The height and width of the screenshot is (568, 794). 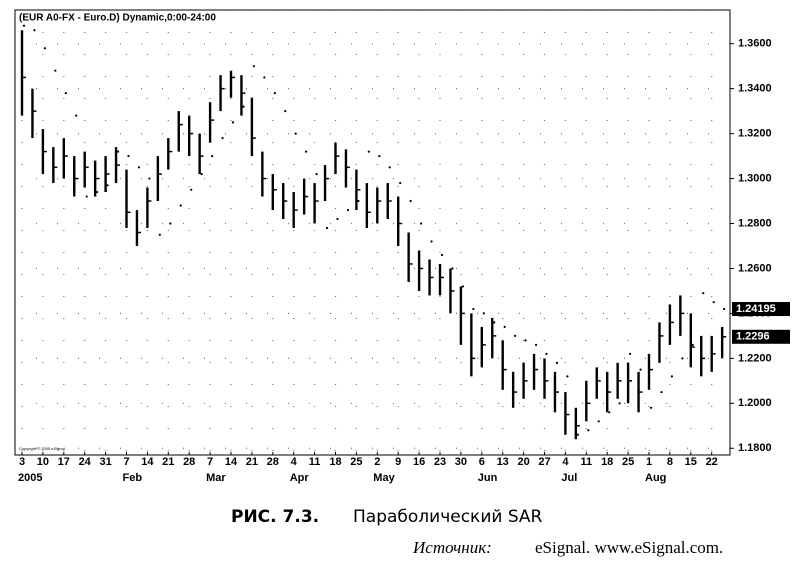 I want to click on x-tick-label: 31, so click(x=105, y=462).